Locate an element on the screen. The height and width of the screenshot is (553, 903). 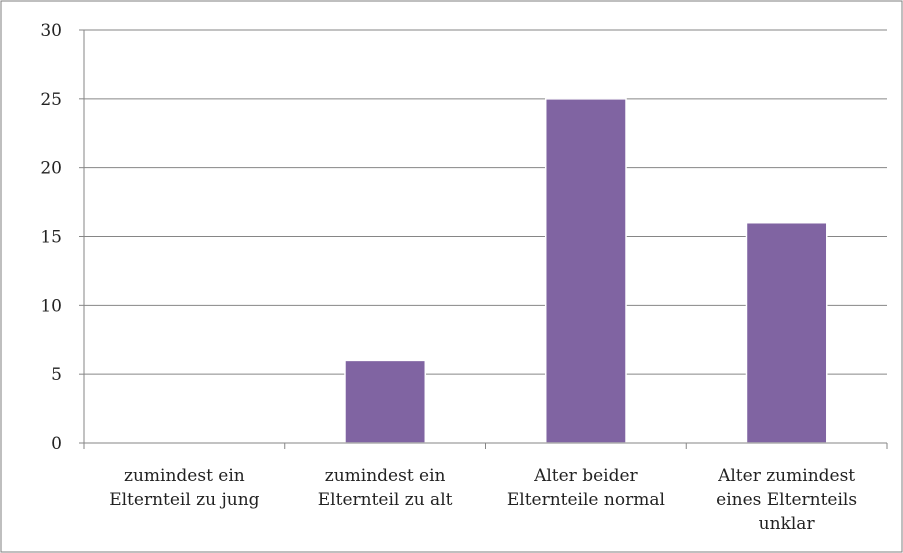
y-tick-label: 15 is located at coordinates (51, 238).